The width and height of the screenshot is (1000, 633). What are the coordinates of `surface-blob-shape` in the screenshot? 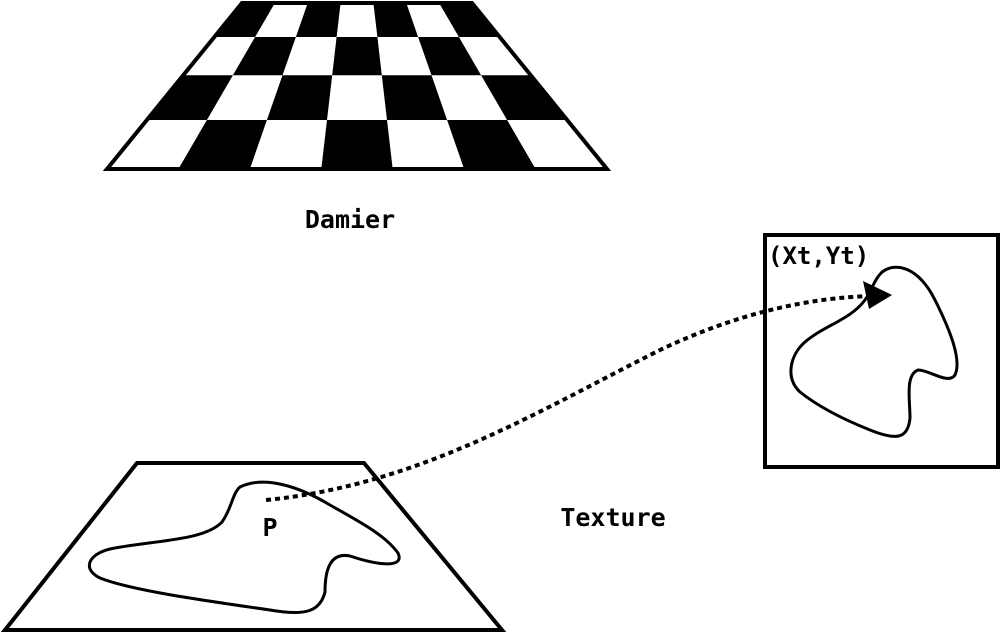 It's located at (244, 547).